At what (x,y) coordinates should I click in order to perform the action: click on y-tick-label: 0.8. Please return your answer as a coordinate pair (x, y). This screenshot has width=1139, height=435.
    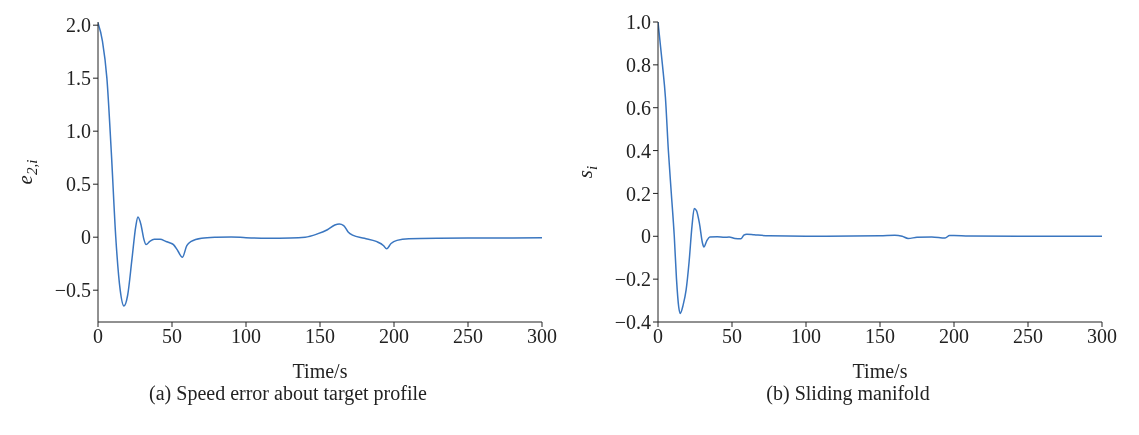
    Looking at the image, I should click on (638, 64).